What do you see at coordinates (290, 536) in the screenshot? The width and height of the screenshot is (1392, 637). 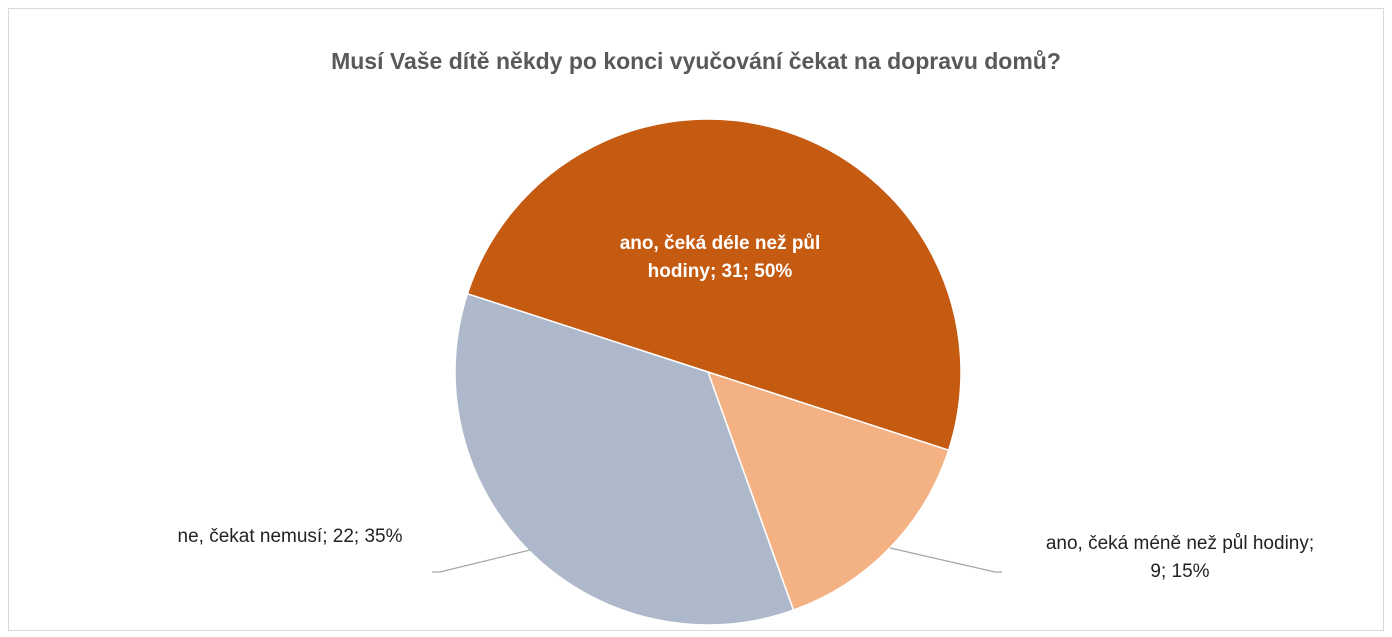 I see `data-label: ne, čekat nemusí; 22; 35%` at bounding box center [290, 536].